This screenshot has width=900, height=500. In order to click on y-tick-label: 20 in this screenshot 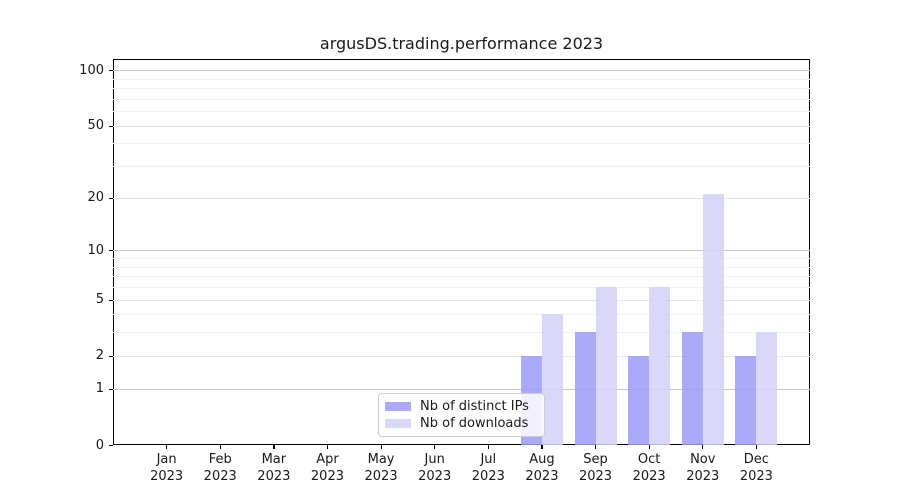, I will do `click(95, 198)`.